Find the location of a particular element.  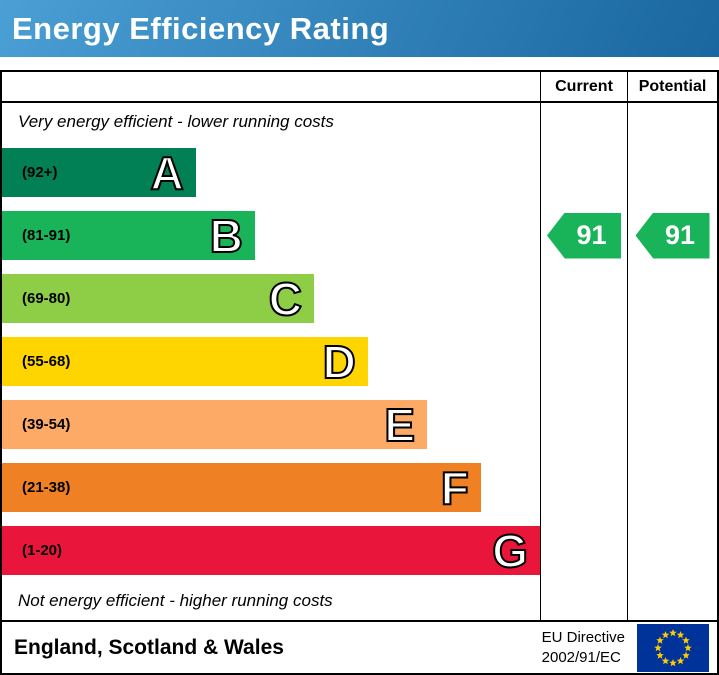

band-letter: C is located at coordinates (285, 298).